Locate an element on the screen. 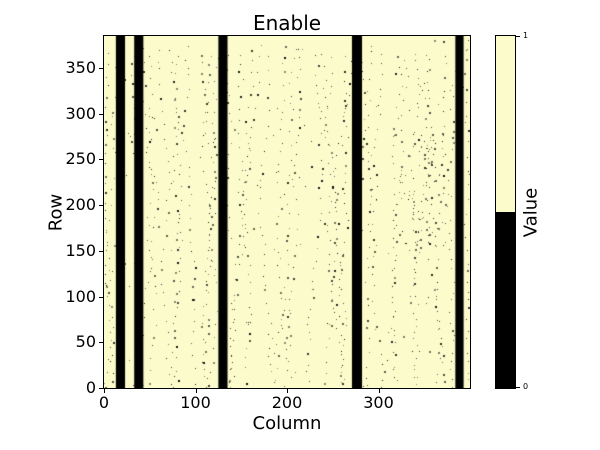  y-tick-label: 350 is located at coordinates (80, 67).